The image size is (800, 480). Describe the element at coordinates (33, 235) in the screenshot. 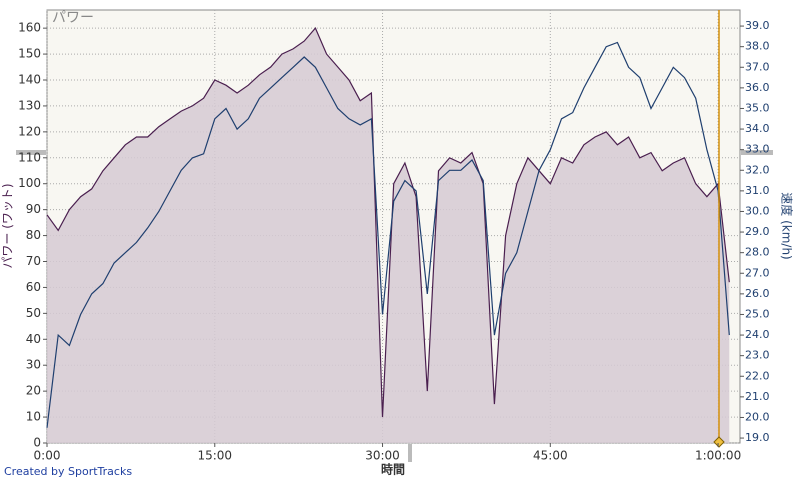

I see `y-tick-label: 80` at that location.